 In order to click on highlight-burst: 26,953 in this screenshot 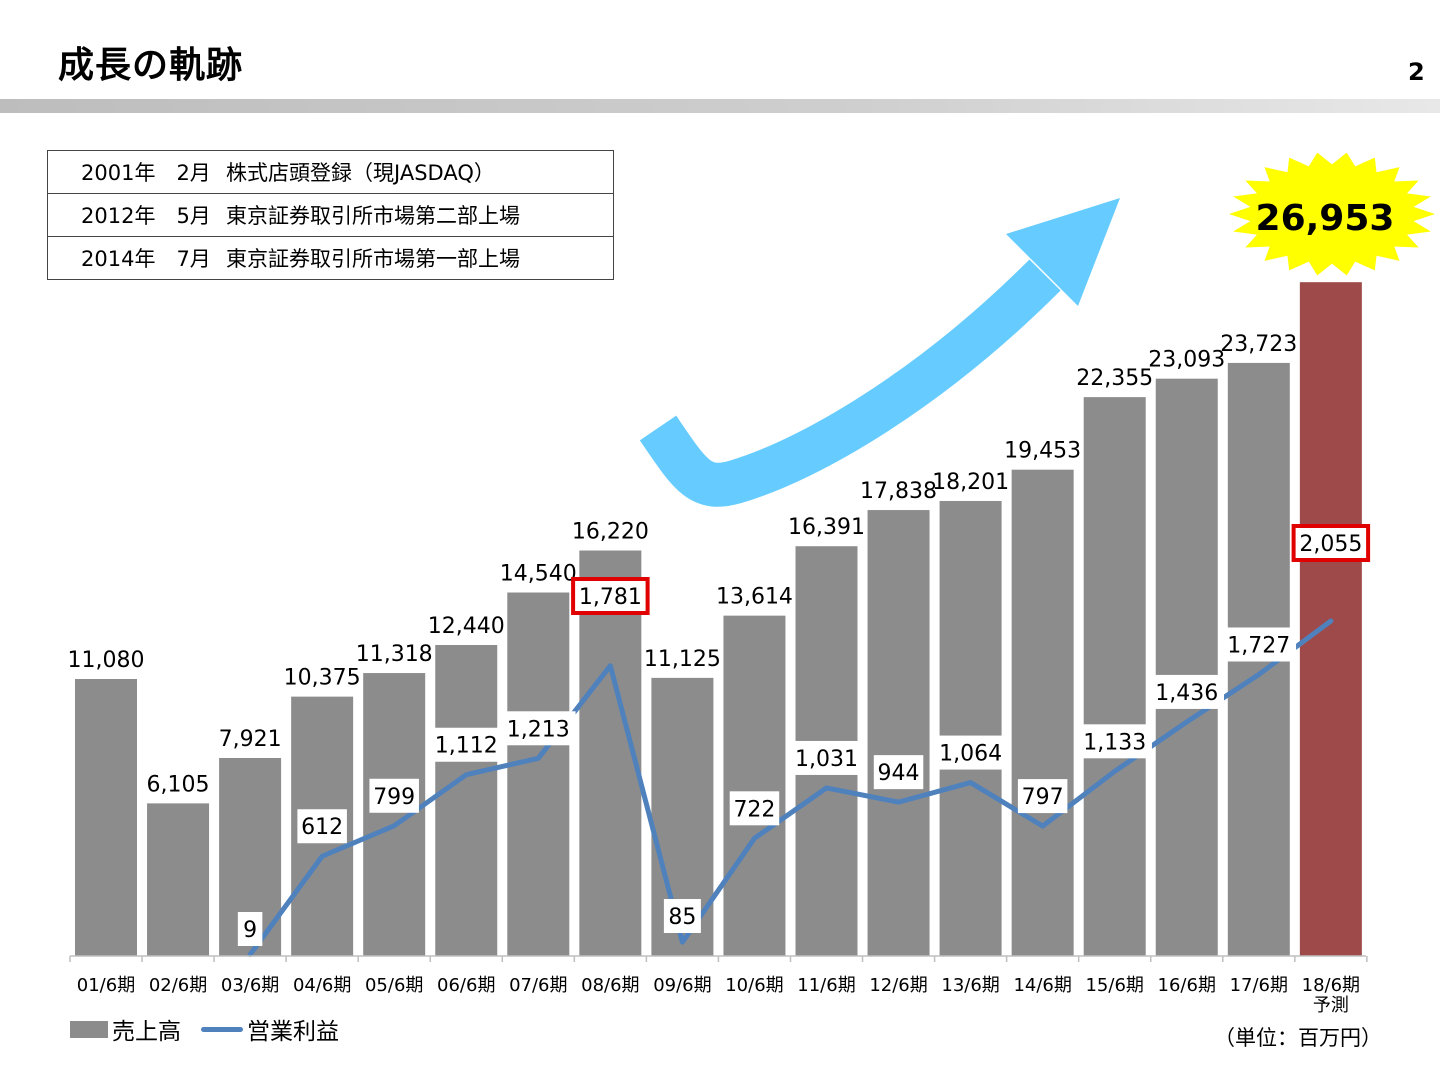, I will do `click(1332, 214)`.